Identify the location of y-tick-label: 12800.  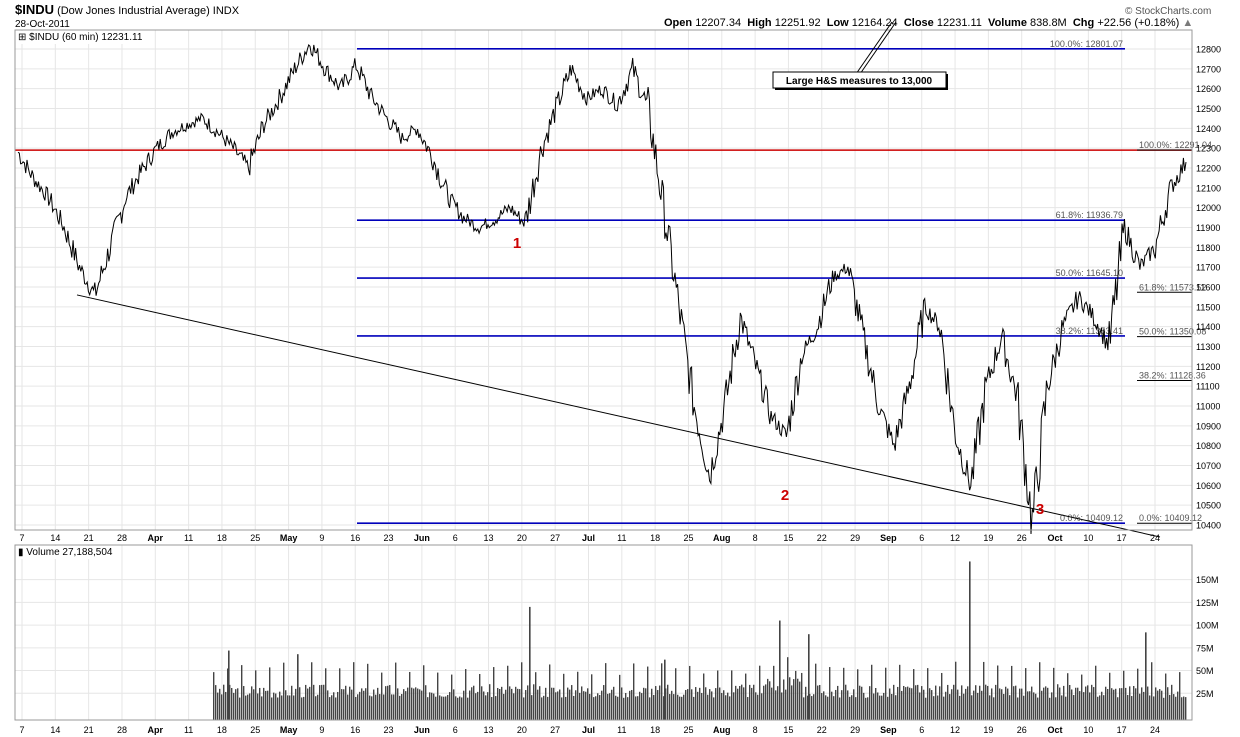
(1208, 50).